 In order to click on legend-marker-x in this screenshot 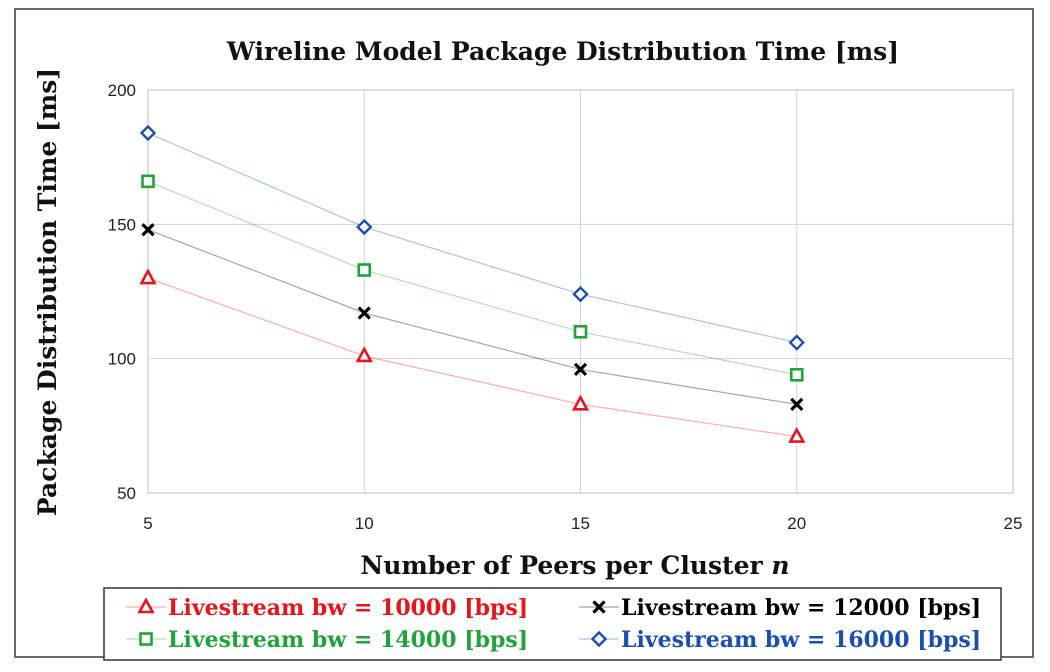, I will do `click(599, 607)`.